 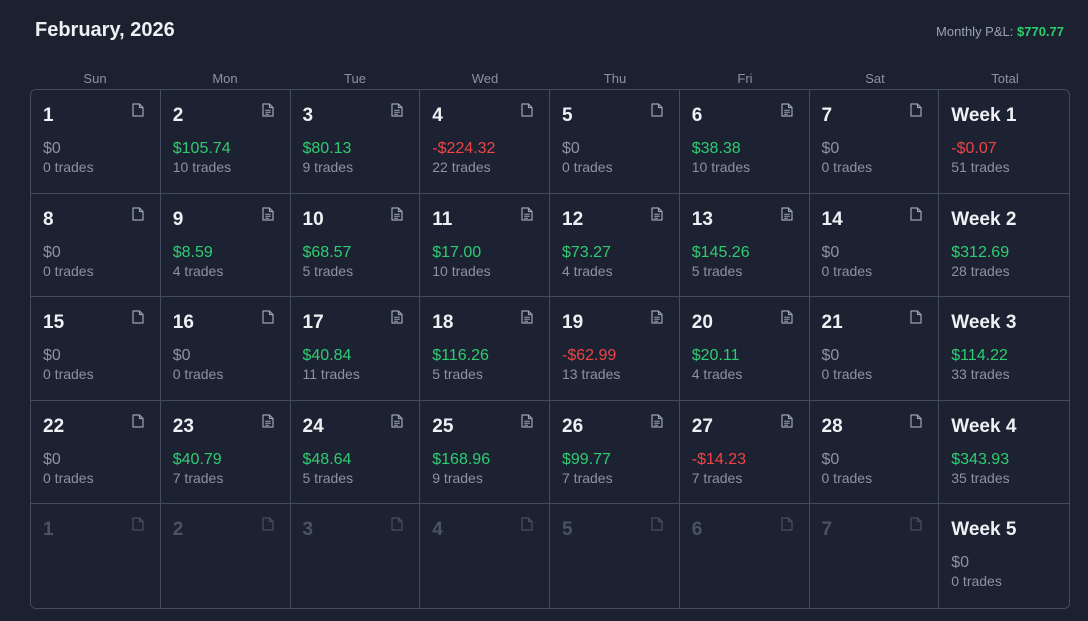 What do you see at coordinates (980, 374) in the screenshot?
I see `week-trade-count: 33 trades` at bounding box center [980, 374].